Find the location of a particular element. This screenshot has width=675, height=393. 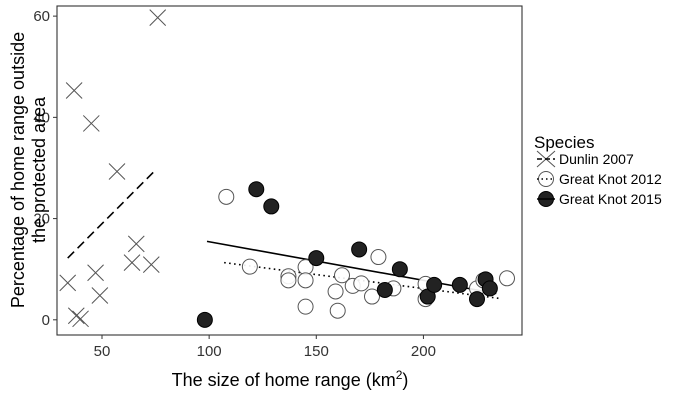

y-tick-label: 20 is located at coordinates (41, 219).